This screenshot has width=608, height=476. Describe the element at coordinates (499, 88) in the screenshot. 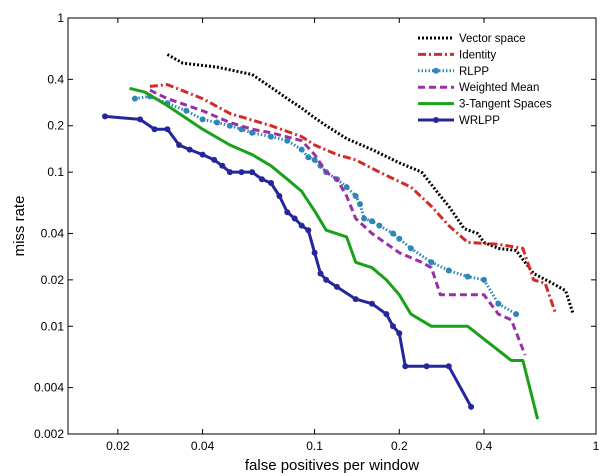

I see `legend-label-3: Weighted Mean` at that location.